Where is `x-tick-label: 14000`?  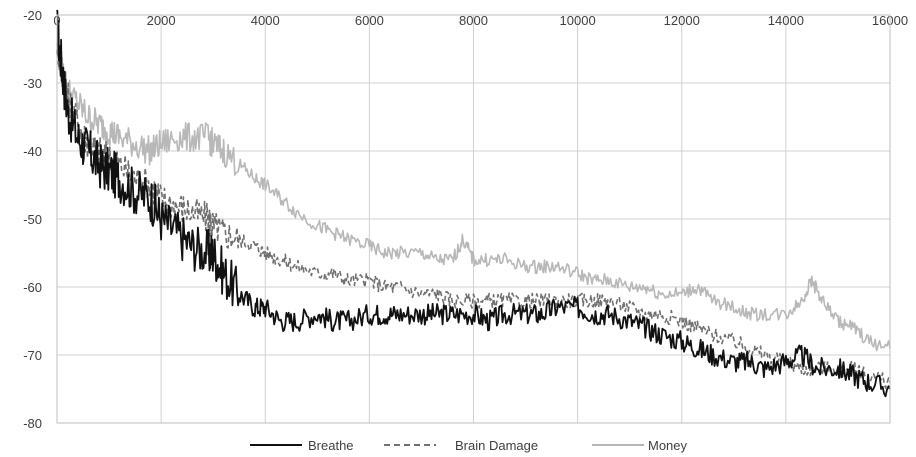 x-tick-label: 14000 is located at coordinates (786, 20).